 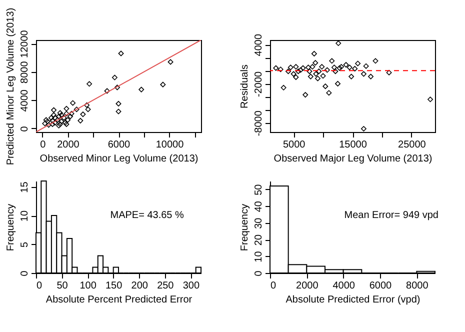 I want to click on y-tick-label: 20, so click(x=259, y=240).